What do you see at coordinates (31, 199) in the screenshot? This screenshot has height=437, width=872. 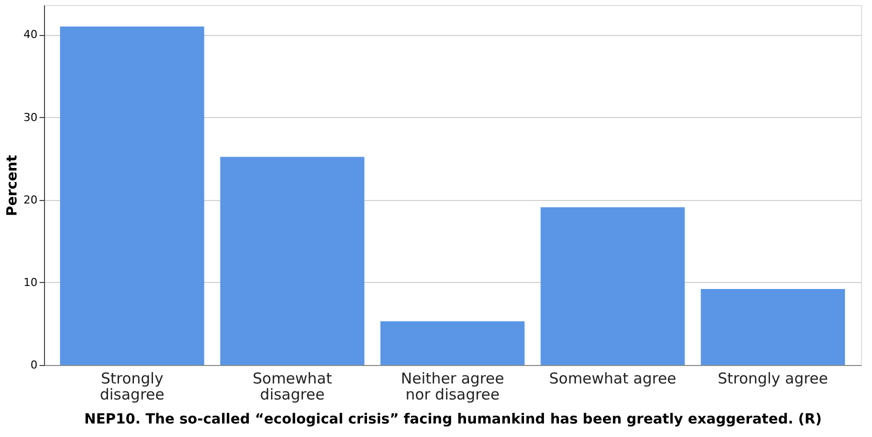 I see `y-tick-label: 20` at bounding box center [31, 199].